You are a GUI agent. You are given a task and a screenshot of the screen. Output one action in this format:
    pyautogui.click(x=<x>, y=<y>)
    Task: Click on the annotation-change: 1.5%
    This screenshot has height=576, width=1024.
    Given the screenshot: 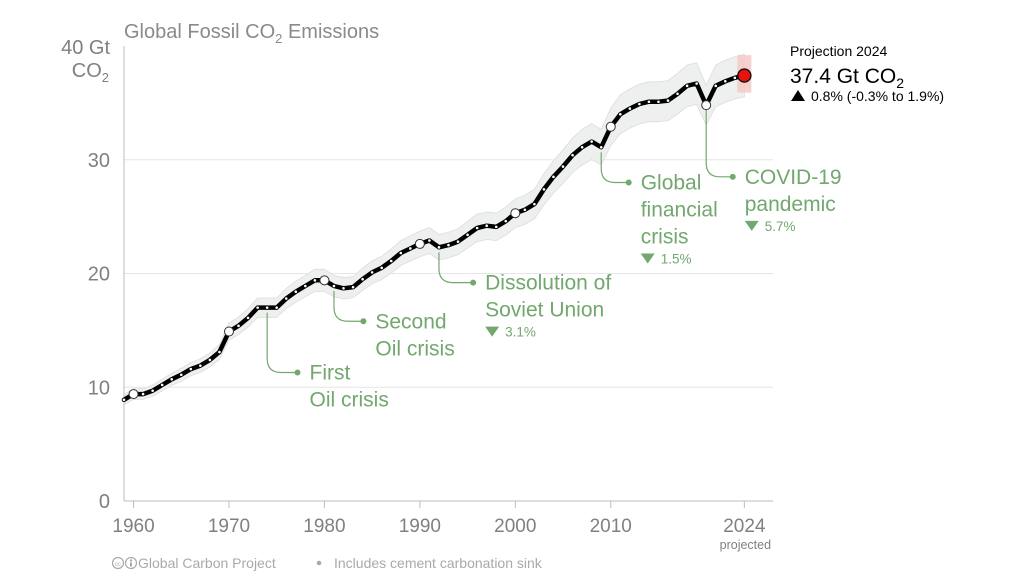 What is the action you would take?
    pyautogui.click(x=676, y=259)
    